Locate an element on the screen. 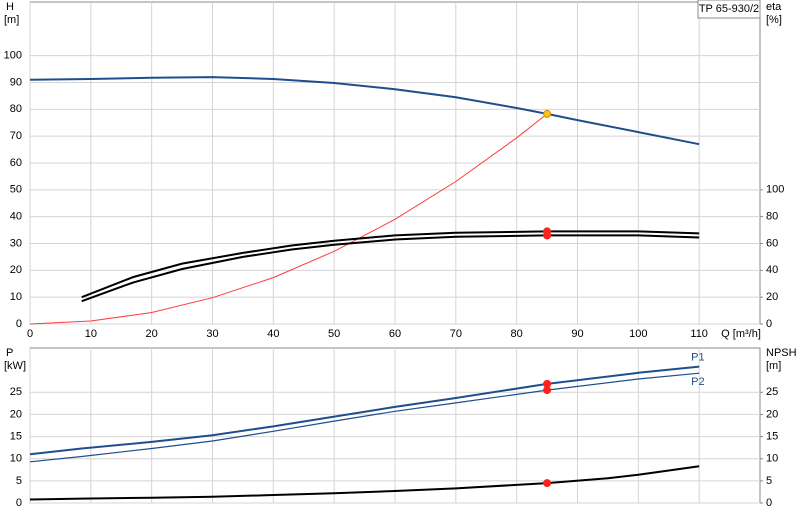 The height and width of the screenshot is (520, 800). x-tick-label: 100 is located at coordinates (638, 334).